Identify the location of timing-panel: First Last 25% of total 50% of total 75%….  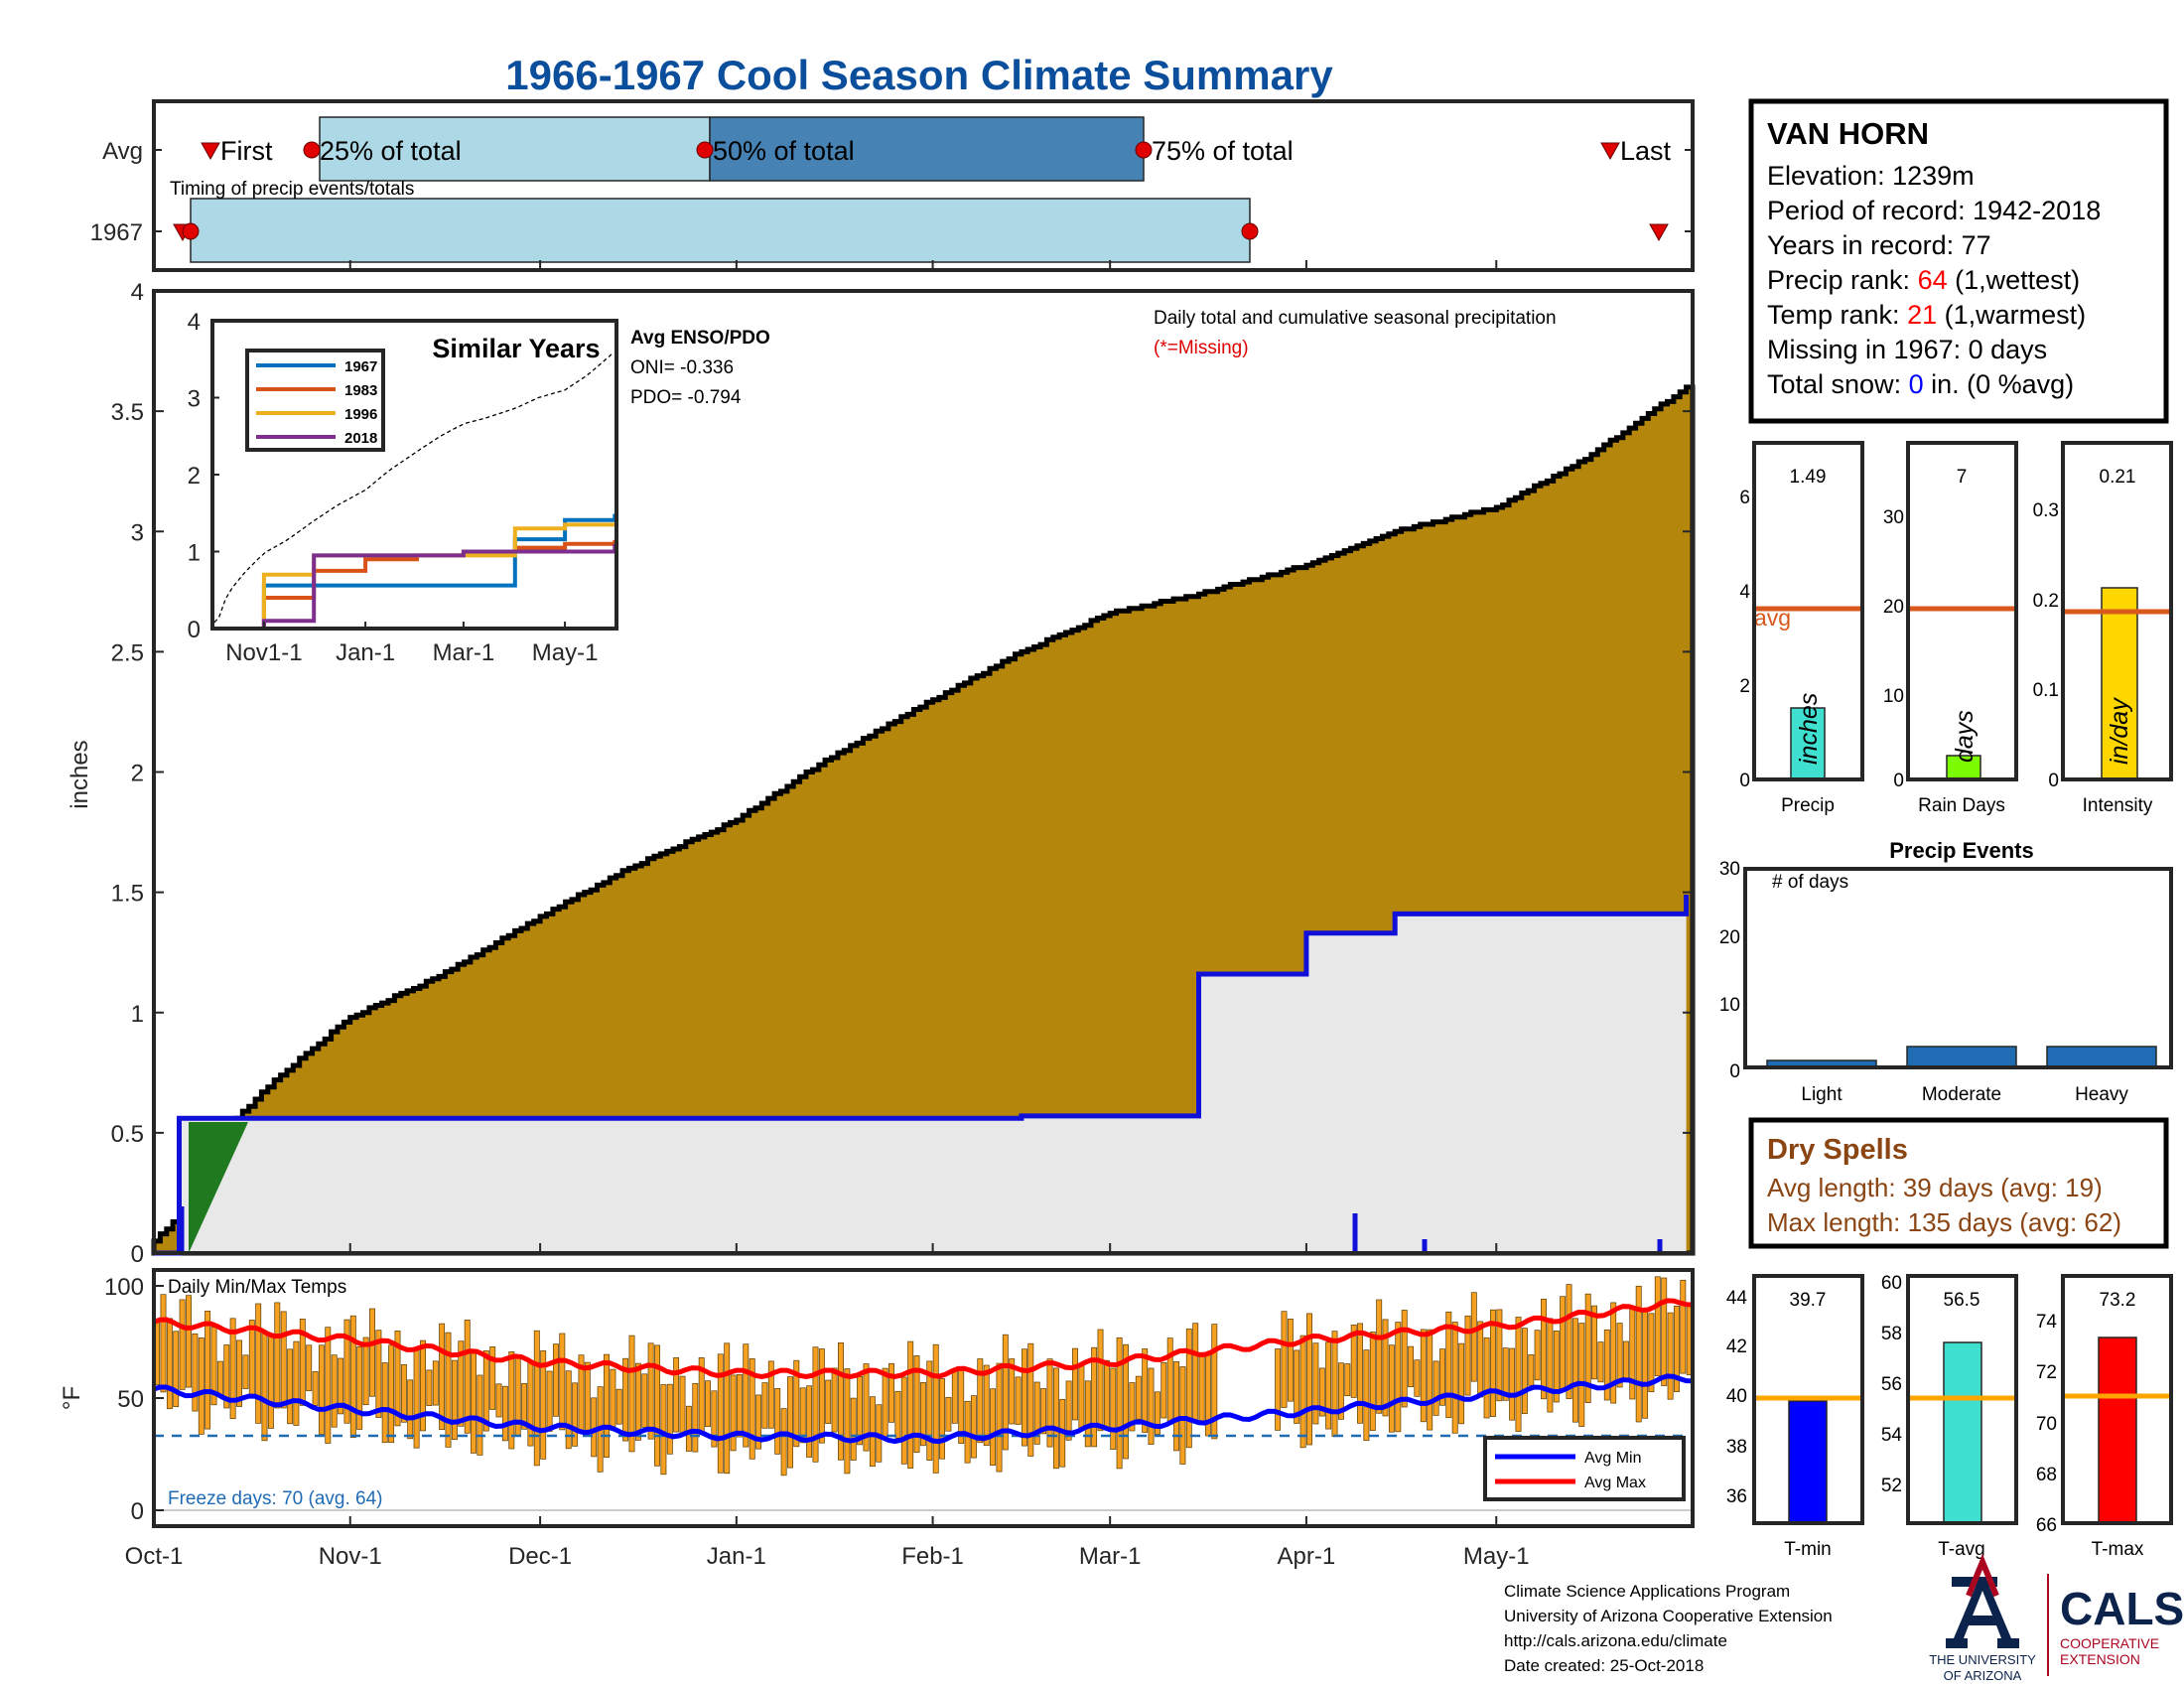
(892, 185).